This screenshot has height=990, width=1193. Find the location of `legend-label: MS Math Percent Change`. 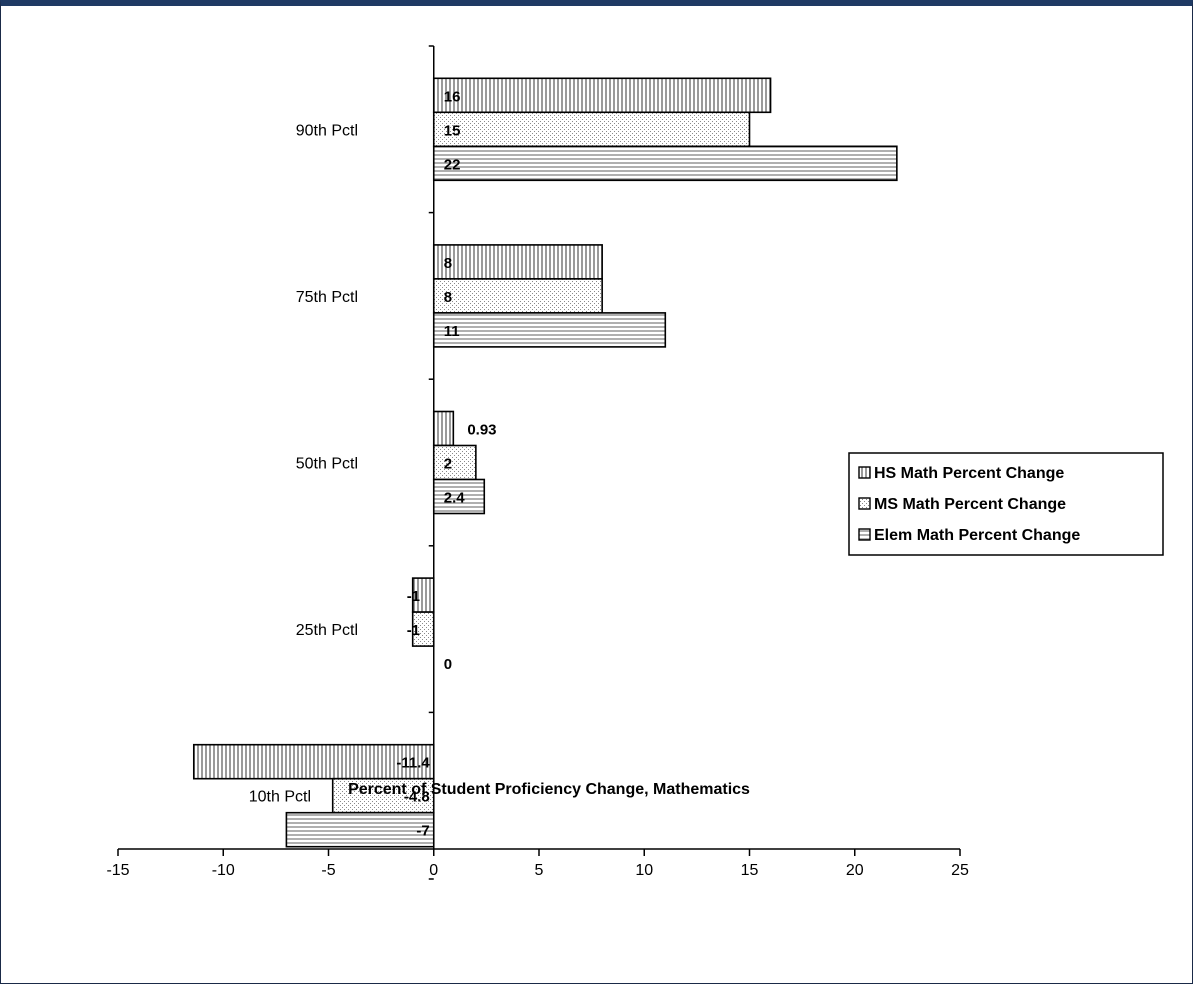

legend-label: MS Math Percent Change is located at coordinates (970, 504).